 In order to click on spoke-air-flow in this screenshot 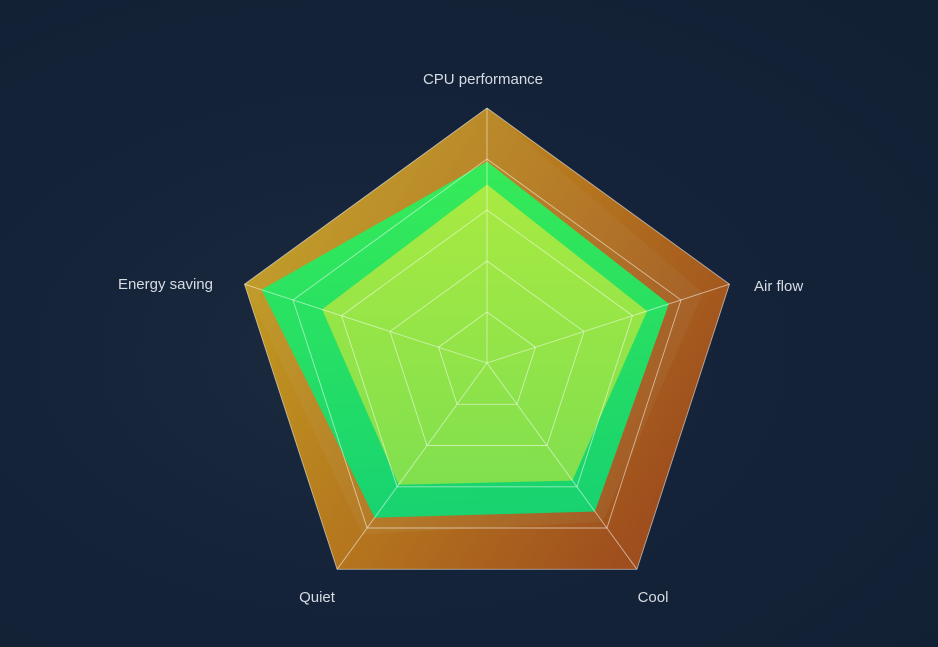, I will do `click(608, 323)`.